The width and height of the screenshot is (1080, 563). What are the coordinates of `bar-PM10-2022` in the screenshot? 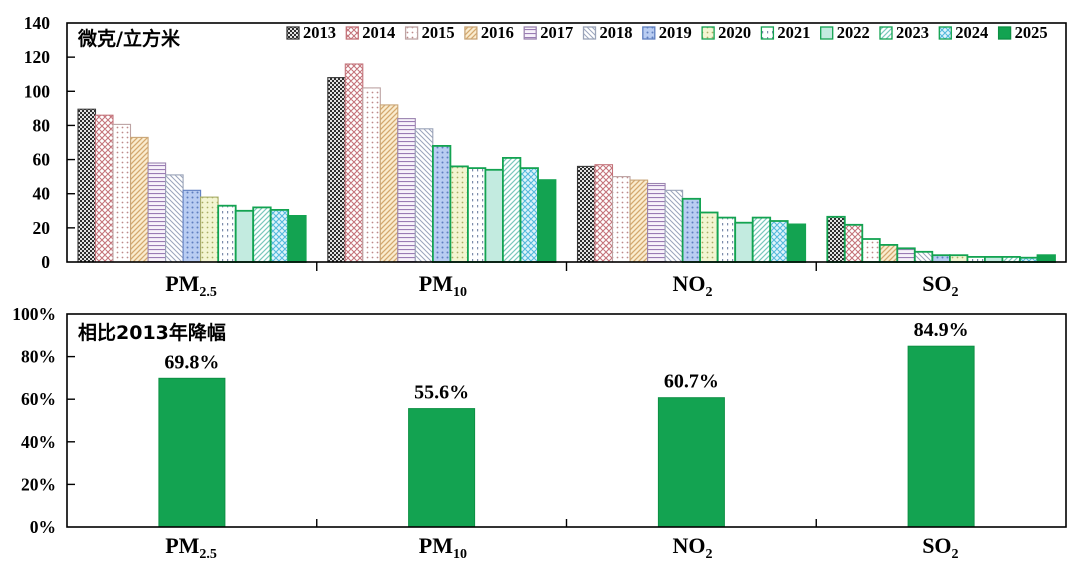 It's located at (494, 215).